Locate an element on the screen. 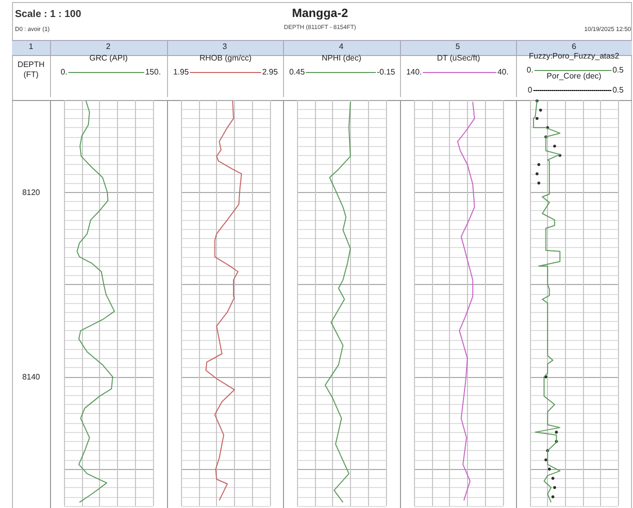 The height and width of the screenshot is (508, 633). x-axis-title: DT (uSec/ft) is located at coordinates (458, 58).